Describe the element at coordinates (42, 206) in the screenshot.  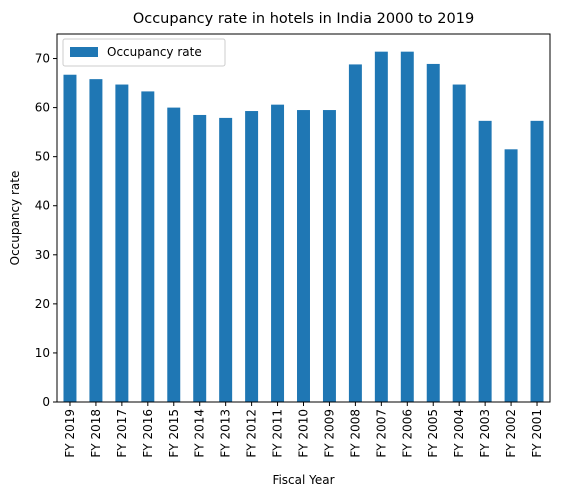
I see `y-tick-label: 40` at that location.